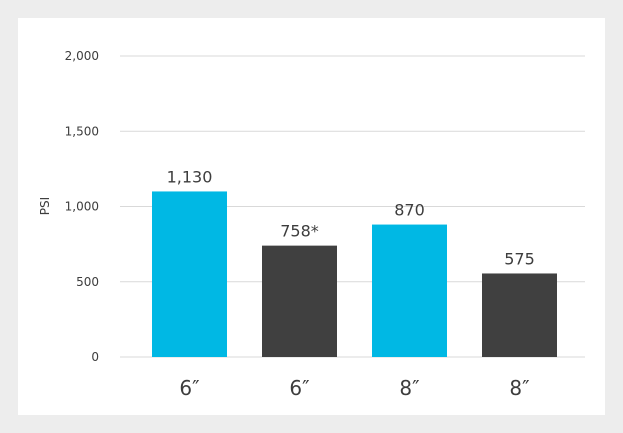 This screenshot has height=433, width=623. Describe the element at coordinates (299, 231) in the screenshot. I see `data-label: 758*` at that location.